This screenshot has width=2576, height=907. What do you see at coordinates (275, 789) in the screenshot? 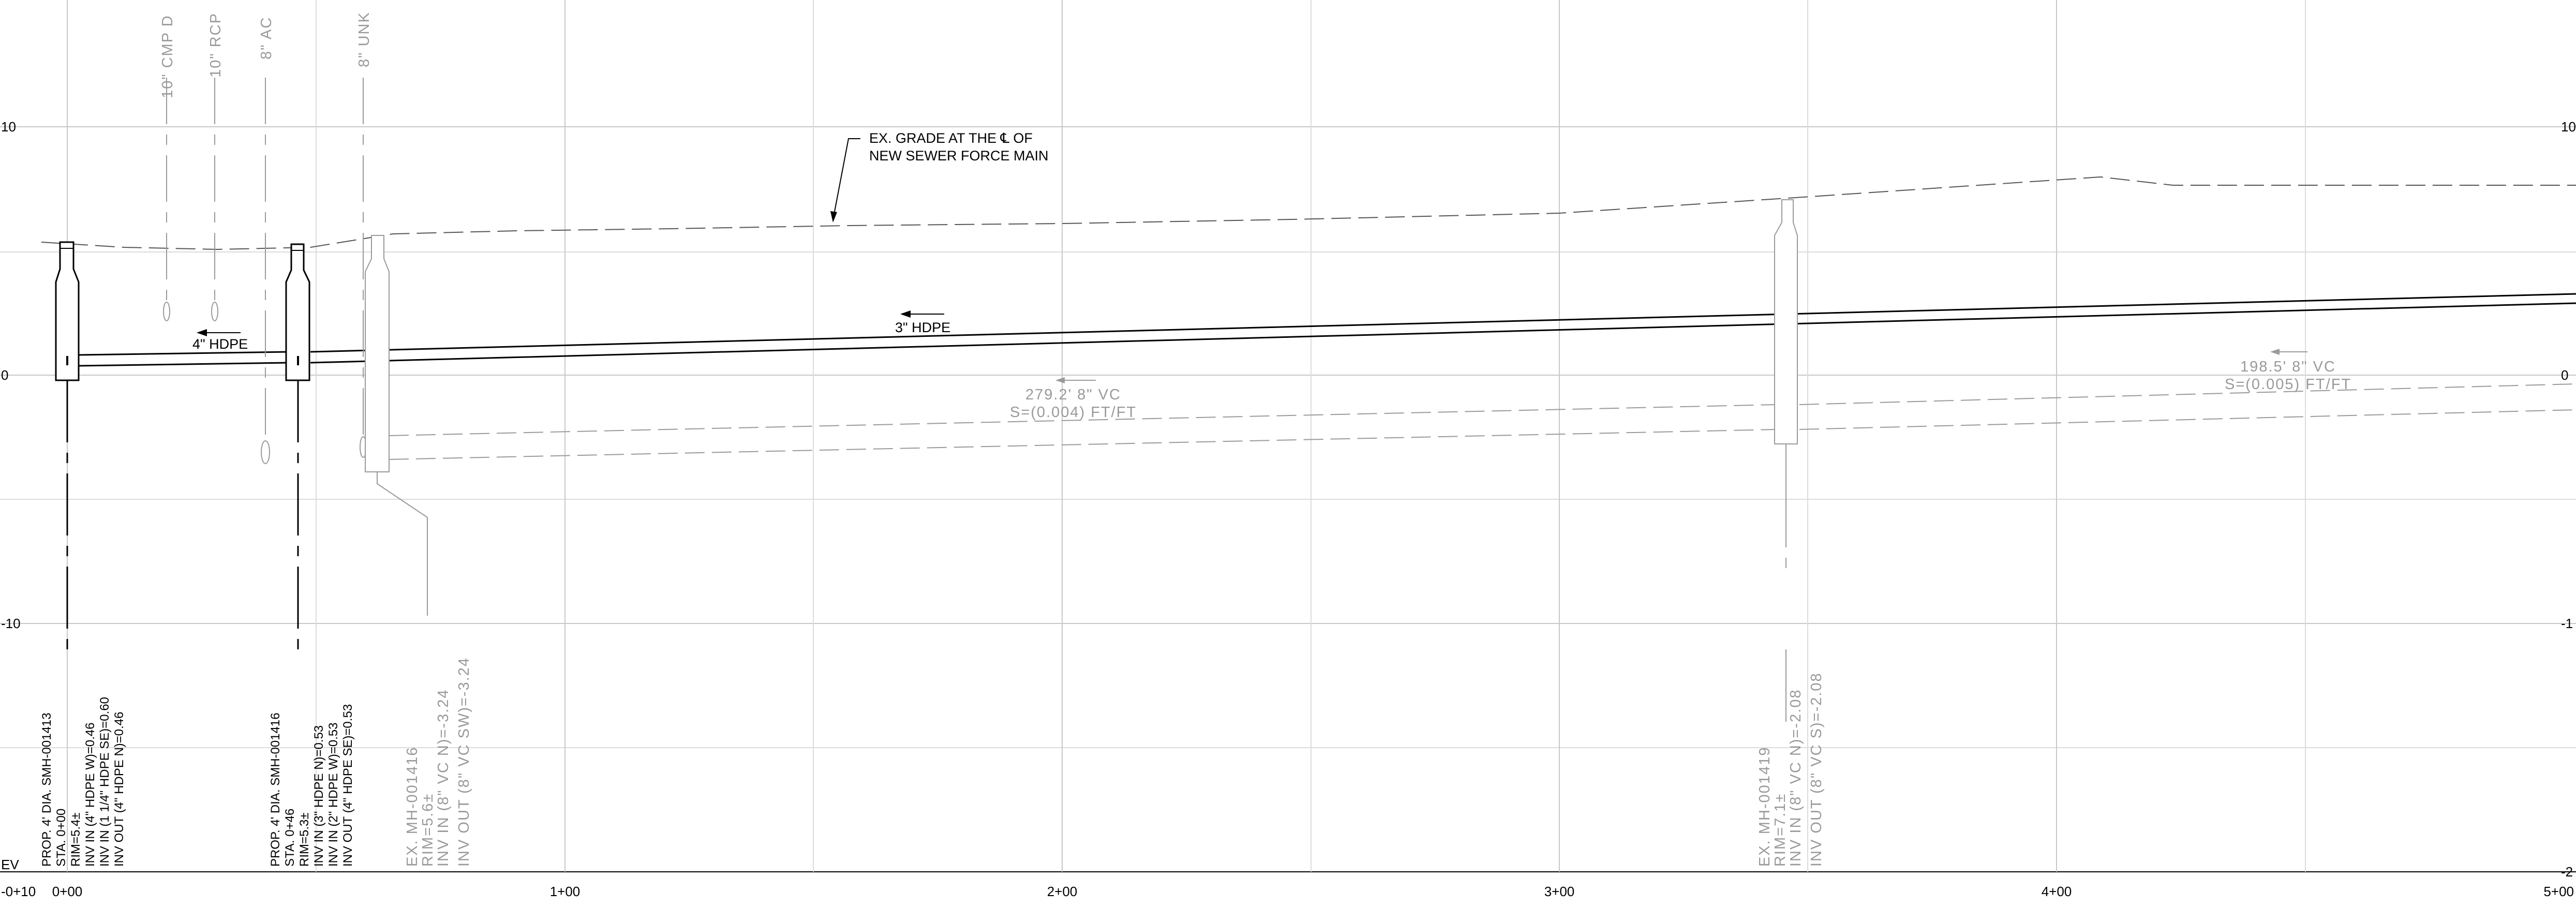
I see `structure-note-line: PROP. 4' DIA. SMH-001416` at bounding box center [275, 789].